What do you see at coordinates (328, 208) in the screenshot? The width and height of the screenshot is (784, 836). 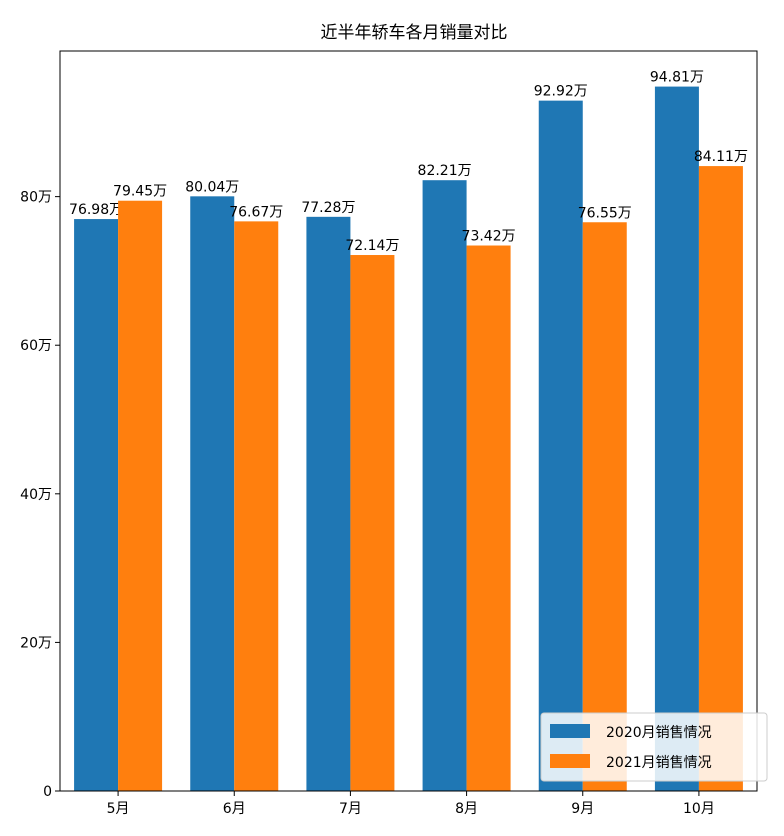 I see `data-label-2020月销售情况-7月: 77.28万` at bounding box center [328, 208].